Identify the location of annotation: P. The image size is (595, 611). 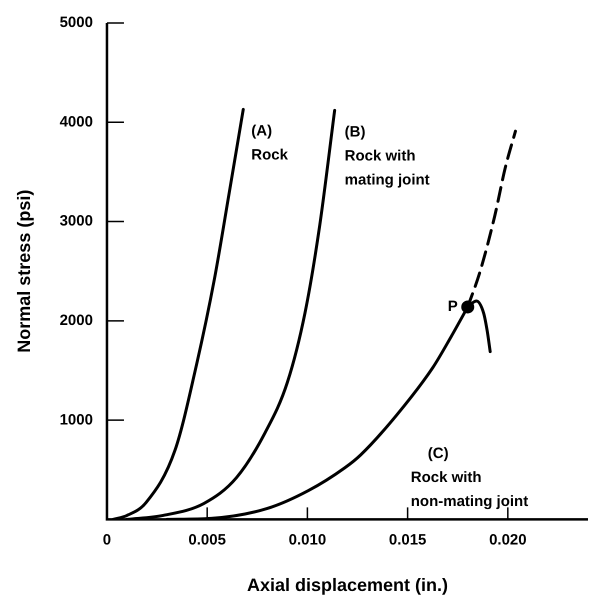
(453, 307).